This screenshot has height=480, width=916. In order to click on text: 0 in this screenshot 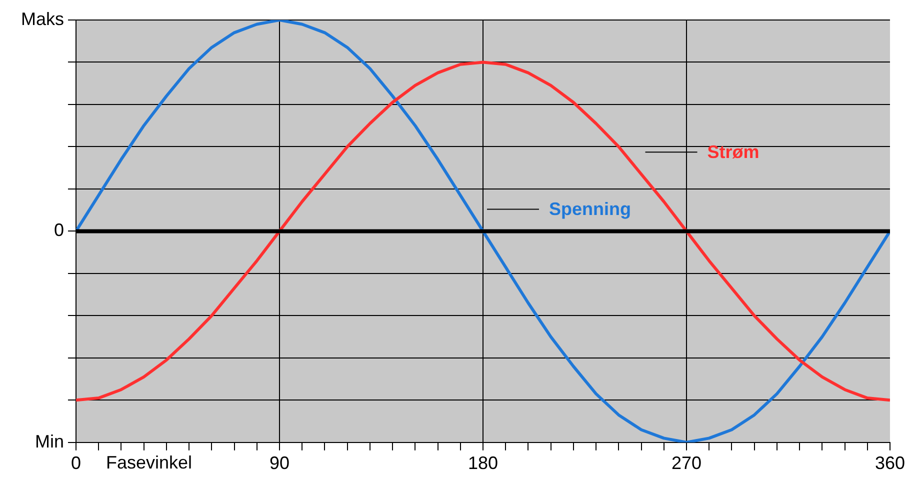, I will do `click(59, 230)`.